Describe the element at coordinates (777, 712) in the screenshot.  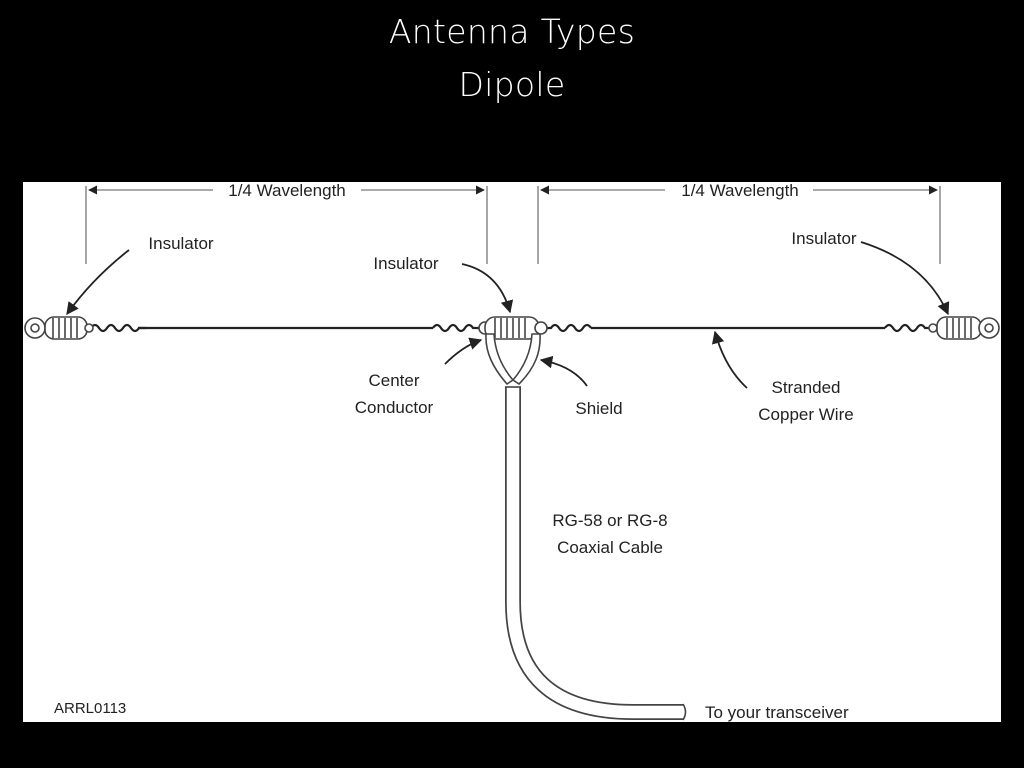
I see `transceiver-label: To your transceiver` at that location.